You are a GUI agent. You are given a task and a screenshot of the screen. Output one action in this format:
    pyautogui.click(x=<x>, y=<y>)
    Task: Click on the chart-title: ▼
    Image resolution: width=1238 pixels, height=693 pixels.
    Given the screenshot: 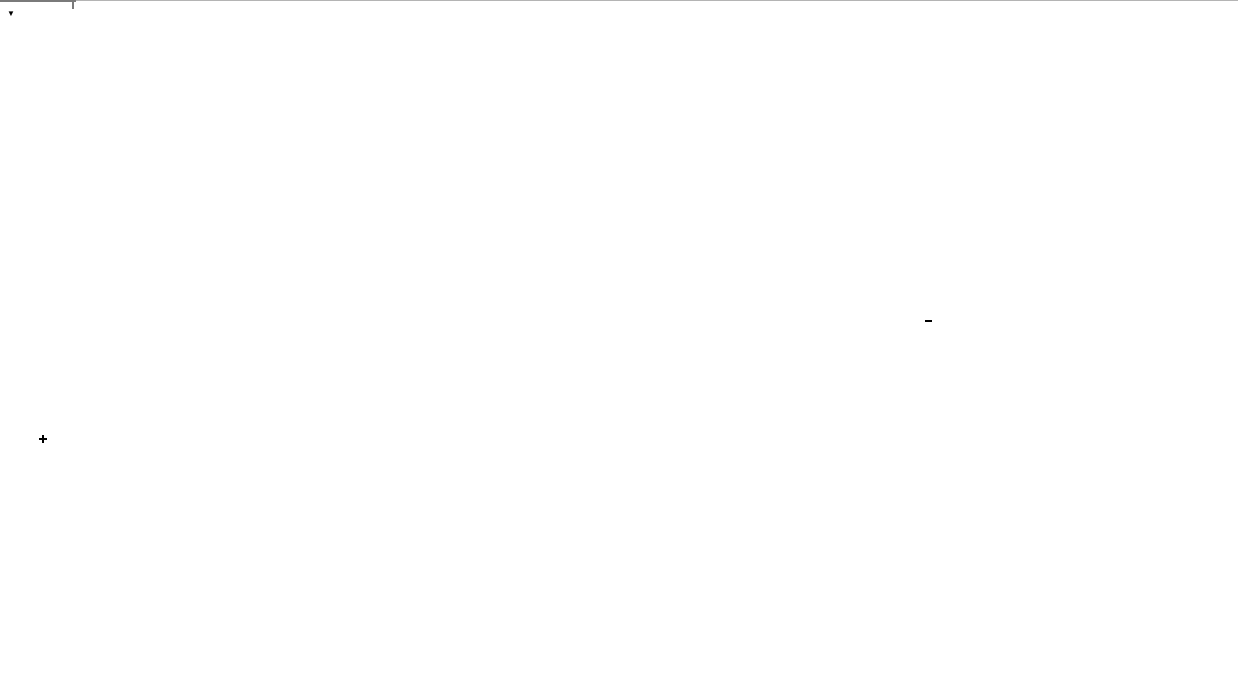 What is the action you would take?
    pyautogui.click(x=17, y=14)
    